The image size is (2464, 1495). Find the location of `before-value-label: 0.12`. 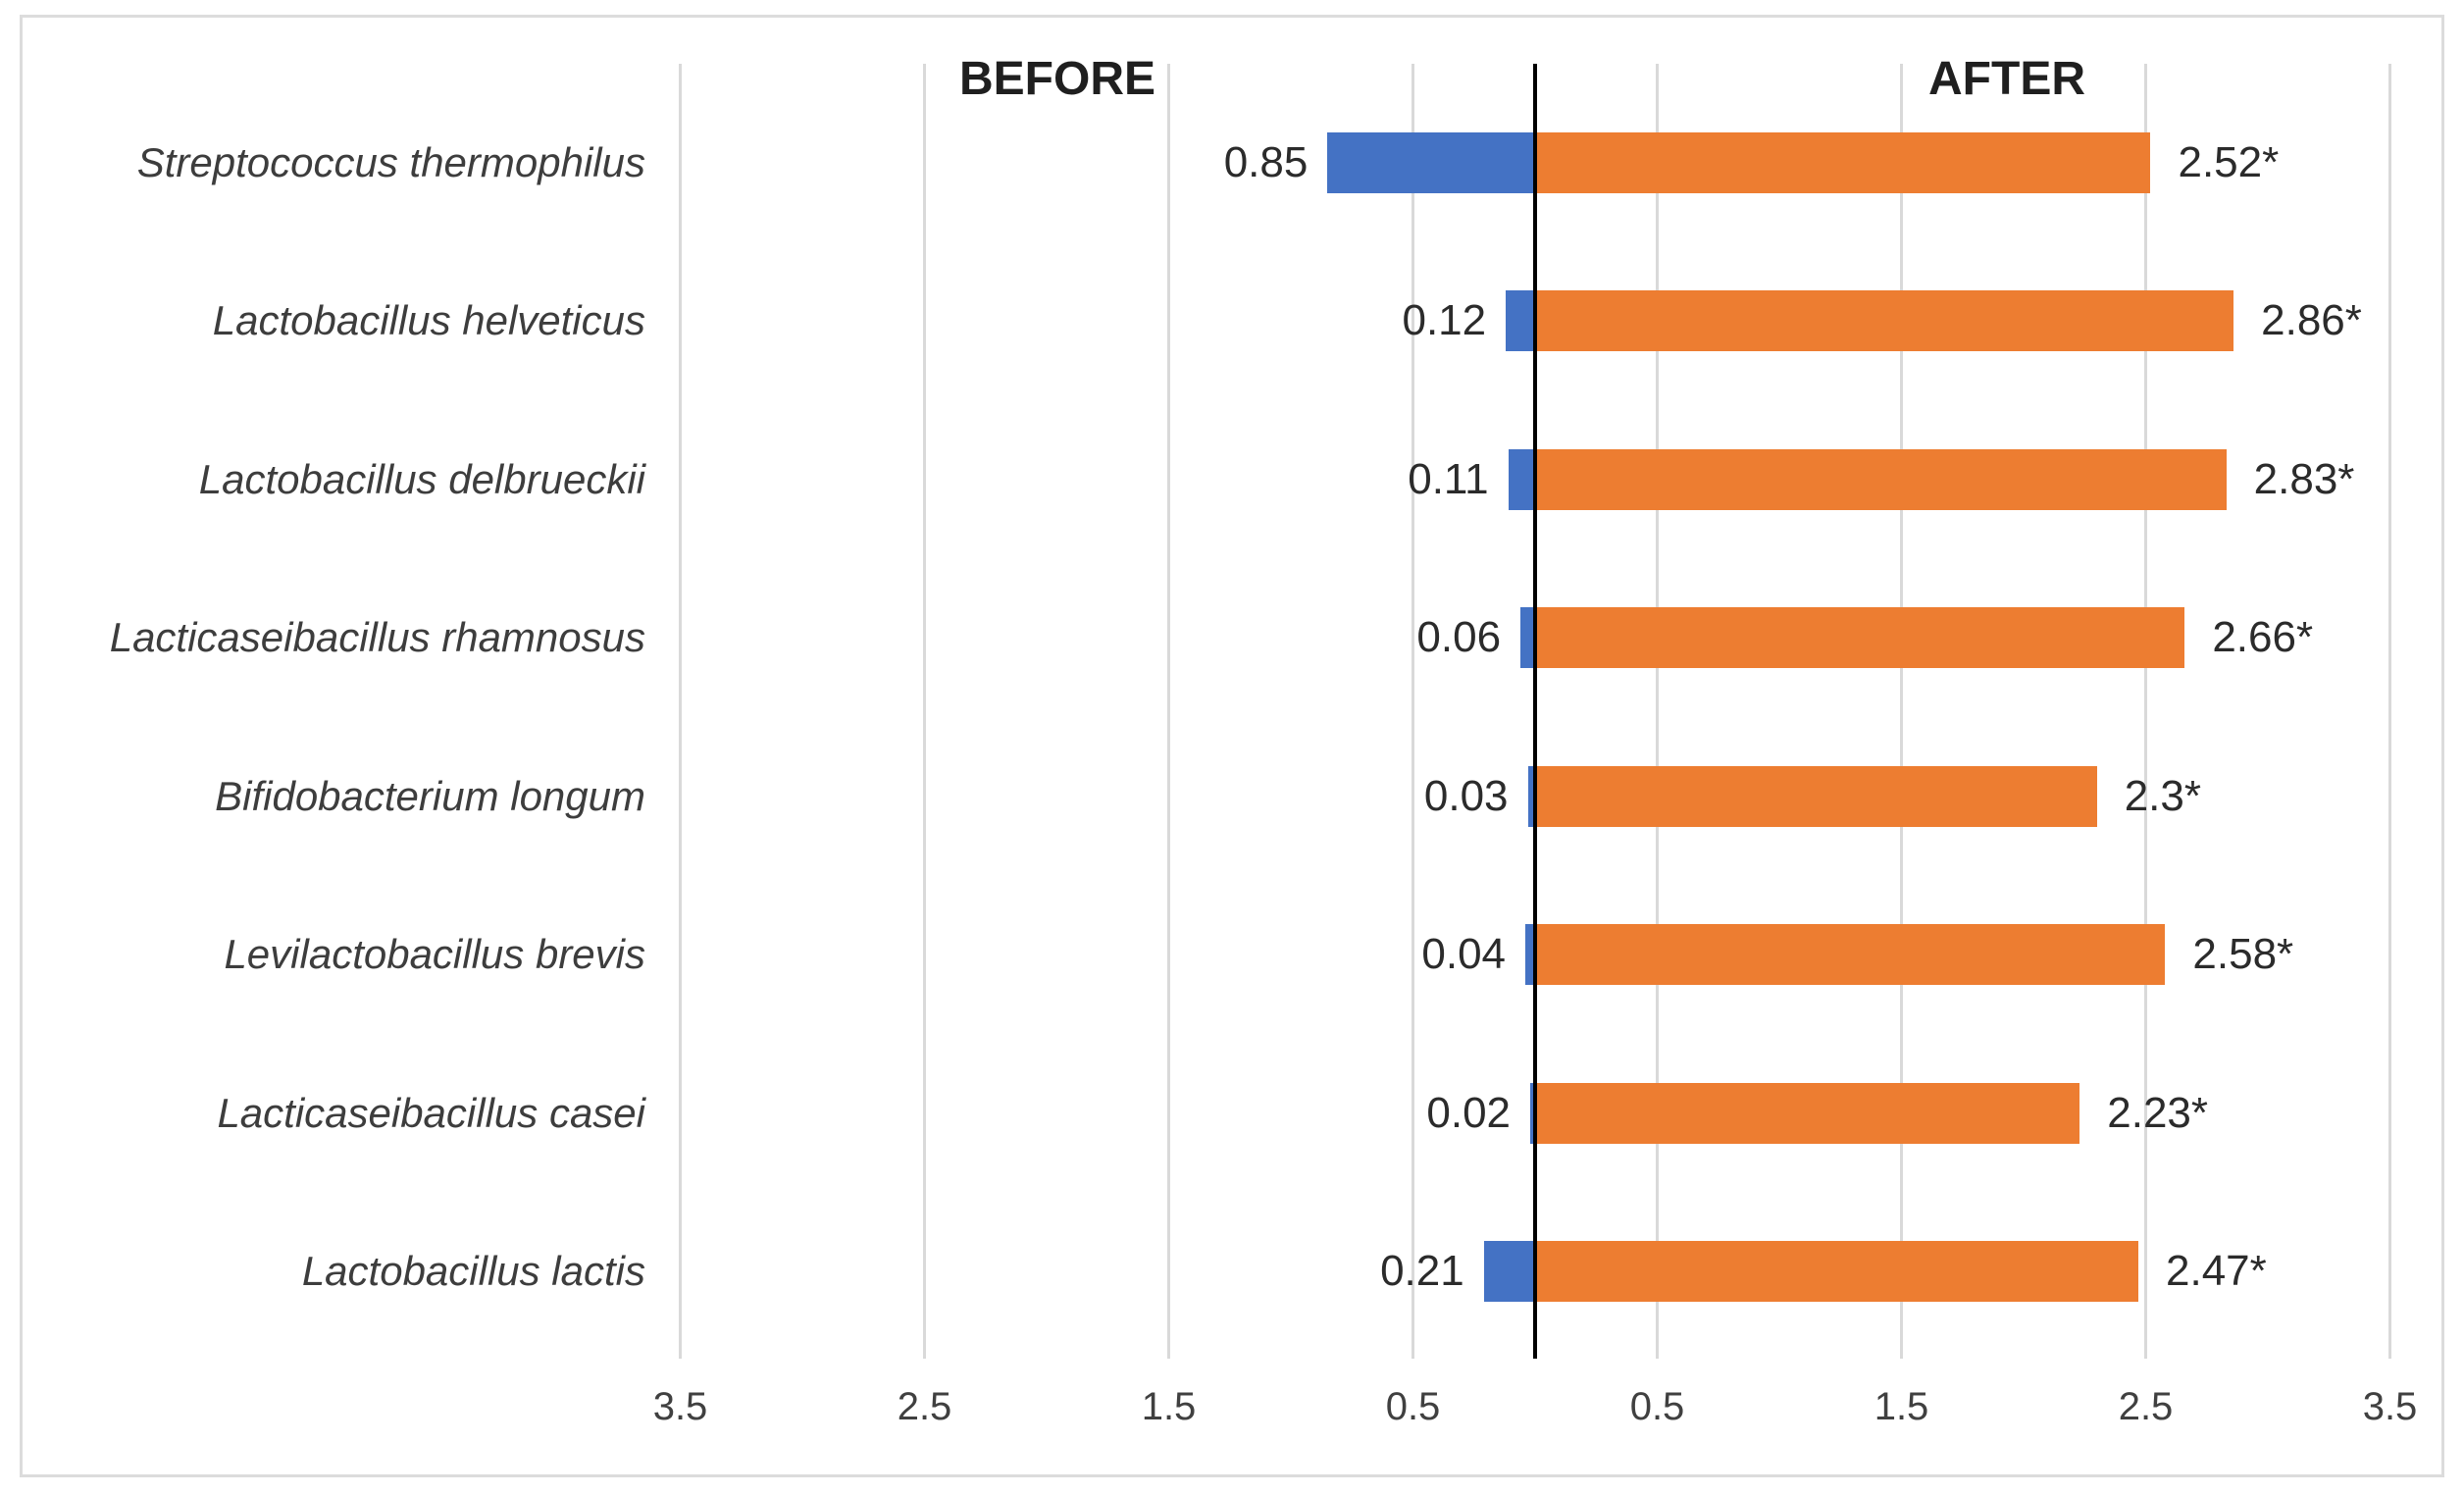

before-value-label: 0.12 is located at coordinates (1444, 320).